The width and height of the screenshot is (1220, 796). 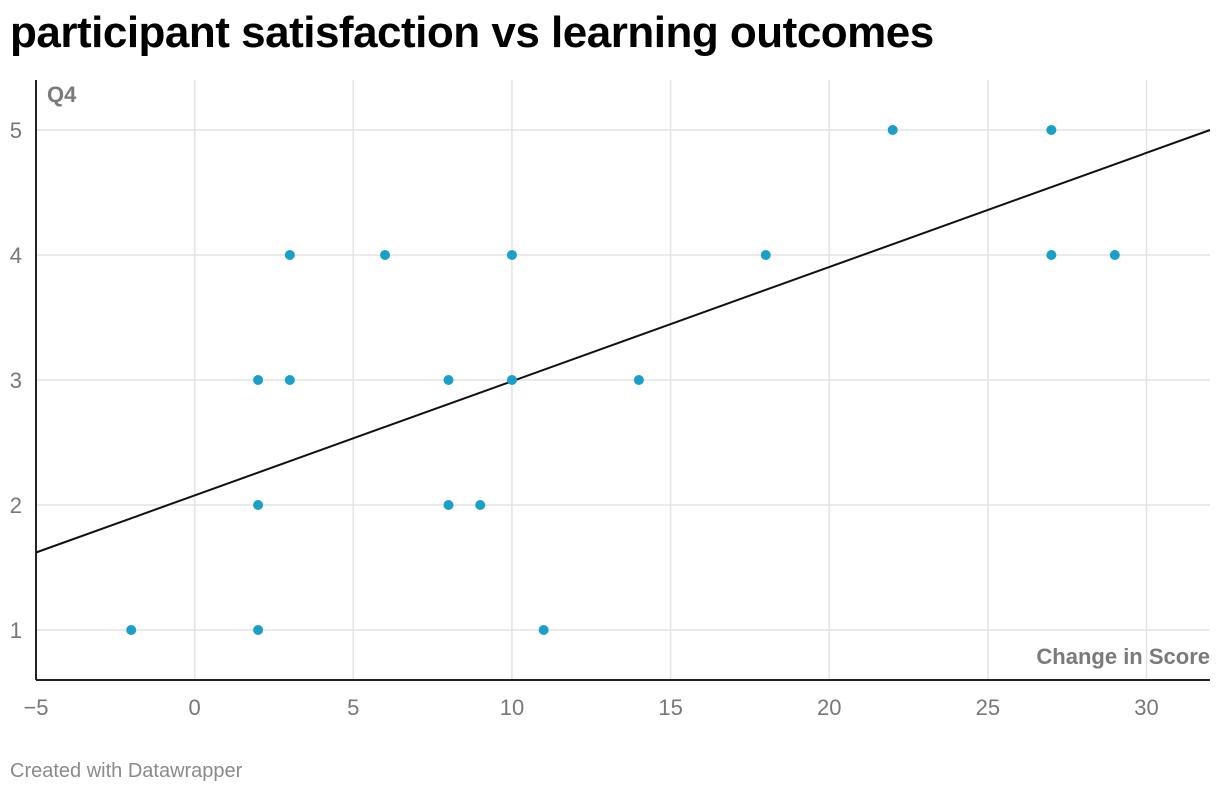 What do you see at coordinates (195, 707) in the screenshot?
I see `x-tick-label: 0` at bounding box center [195, 707].